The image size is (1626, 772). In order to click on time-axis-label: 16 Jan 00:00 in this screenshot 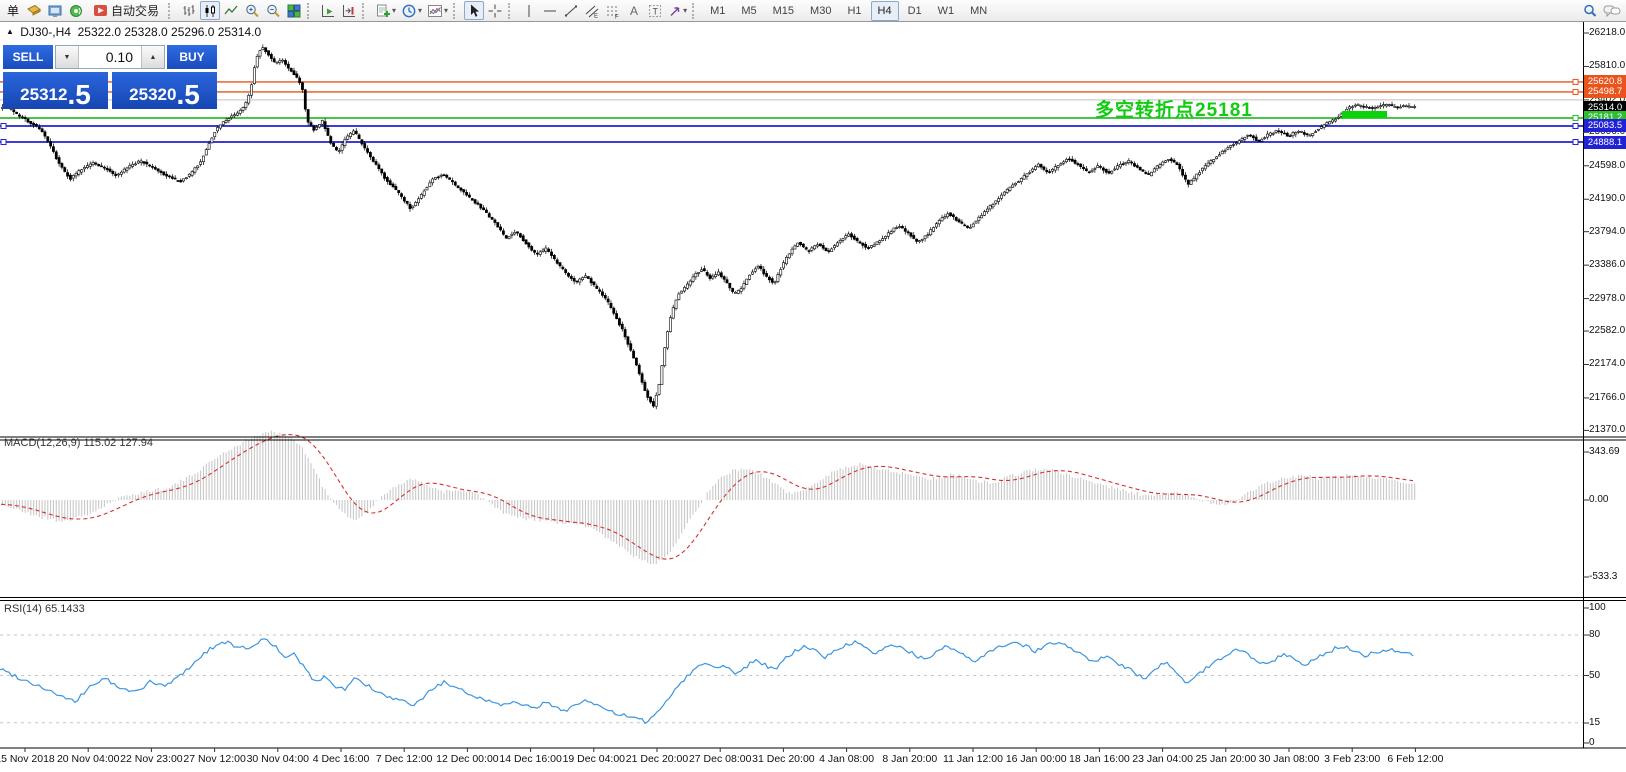, I will do `click(1036, 759)`.